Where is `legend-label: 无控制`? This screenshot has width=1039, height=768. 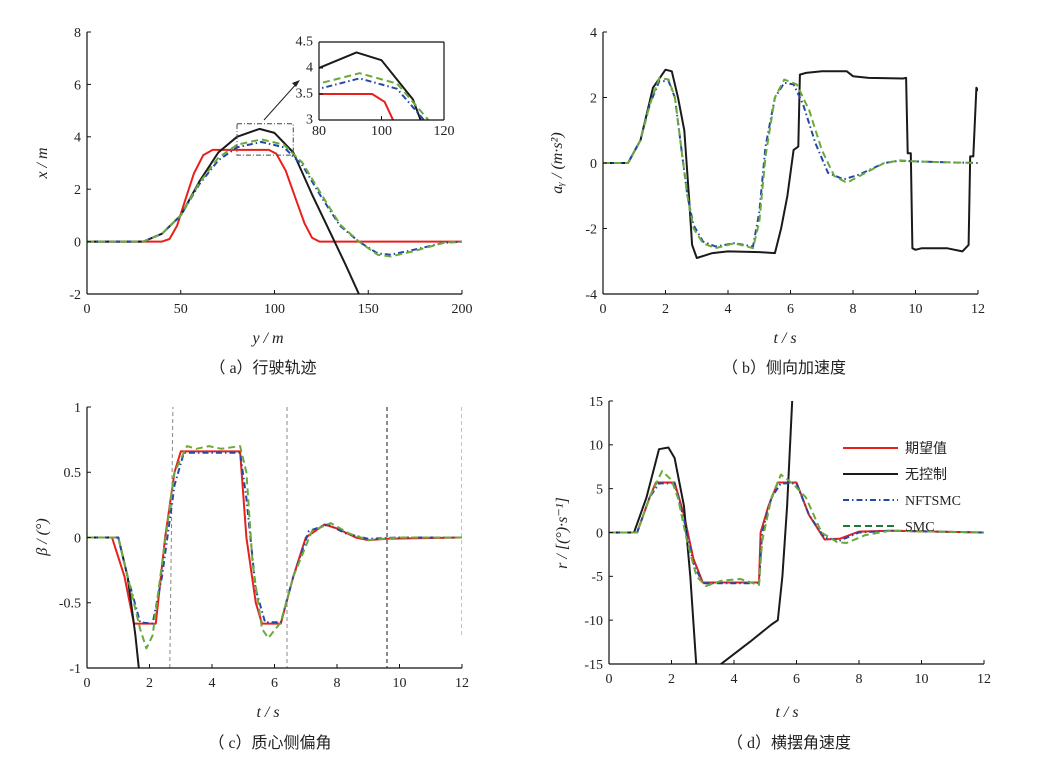
legend-label: 无控制 is located at coordinates (926, 475).